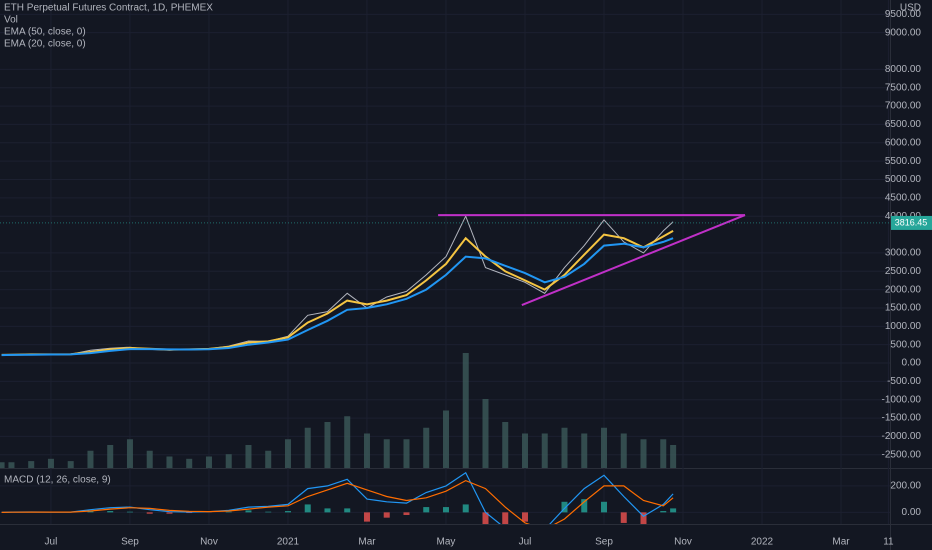 This screenshot has height=550, width=932. Describe the element at coordinates (367, 542) in the screenshot. I see `x-tick-label: Mar` at that location.